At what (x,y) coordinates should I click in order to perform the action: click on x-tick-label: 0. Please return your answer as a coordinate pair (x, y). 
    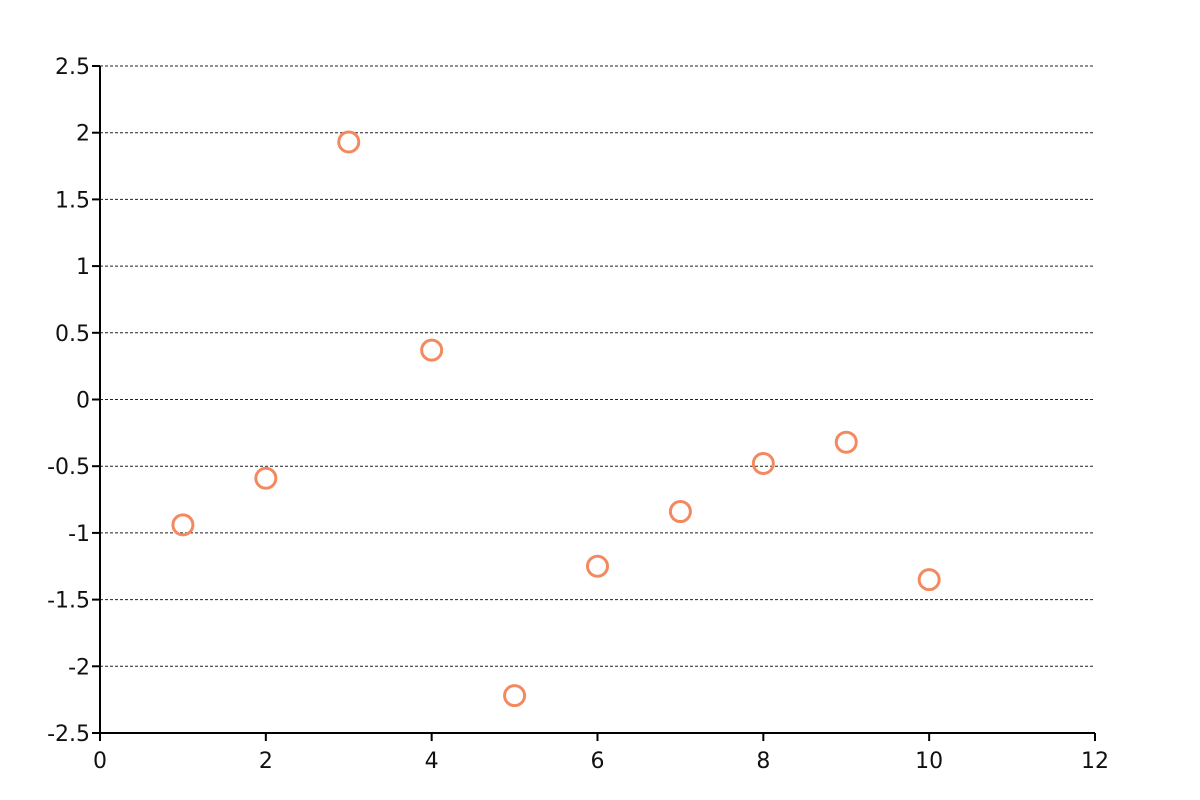
    Looking at the image, I should click on (100, 761).